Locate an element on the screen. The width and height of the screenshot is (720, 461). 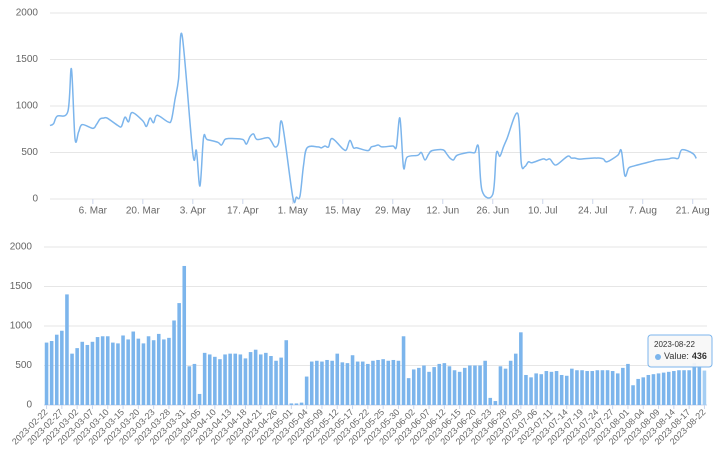
x-tick-label: 1. May is located at coordinates (293, 211).